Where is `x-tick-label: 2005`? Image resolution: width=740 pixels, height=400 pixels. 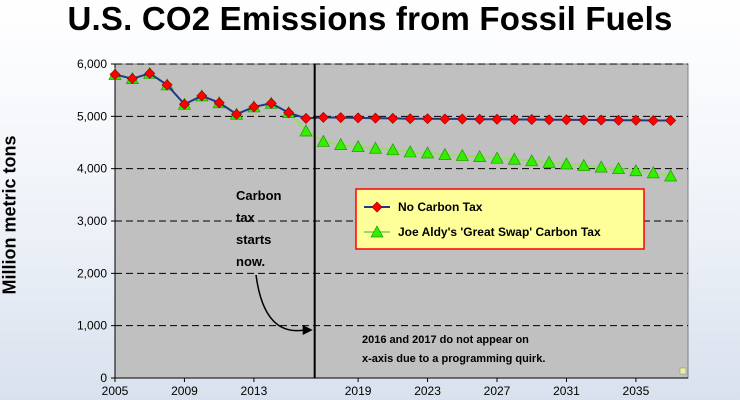 x-tick-label: 2005 is located at coordinates (115, 391).